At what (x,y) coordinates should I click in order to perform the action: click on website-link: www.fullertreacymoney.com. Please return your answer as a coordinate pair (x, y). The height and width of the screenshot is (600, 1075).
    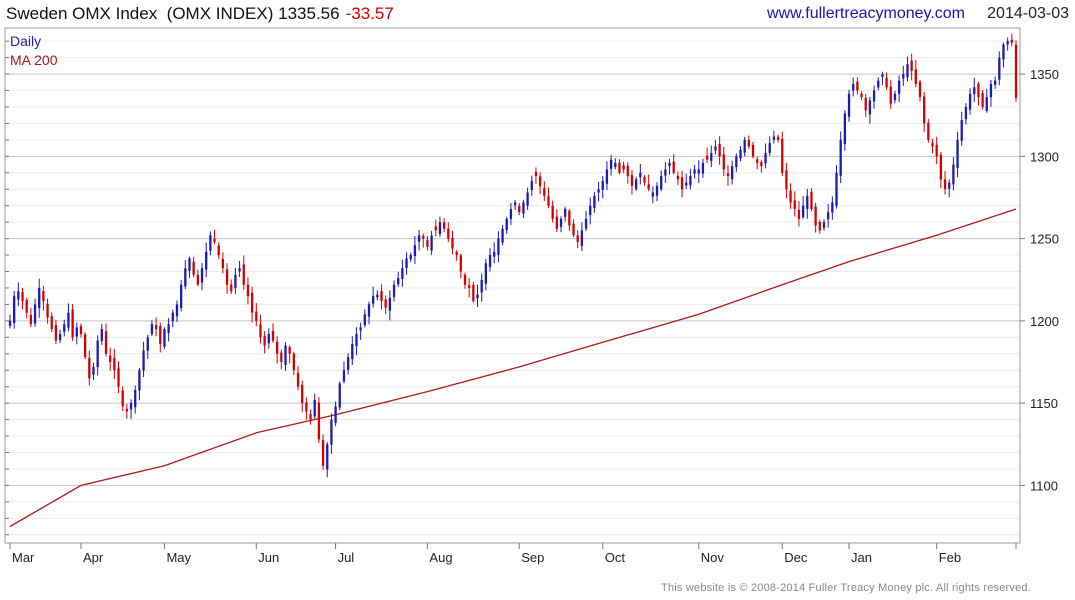
    Looking at the image, I should click on (866, 13).